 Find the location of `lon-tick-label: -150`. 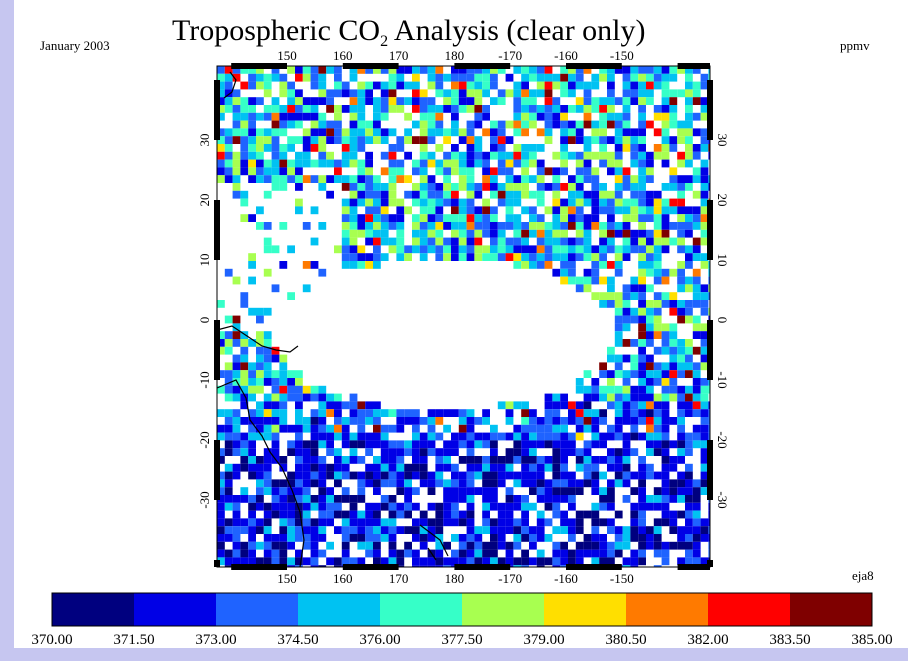

lon-tick-label: -150 is located at coordinates (622, 578).